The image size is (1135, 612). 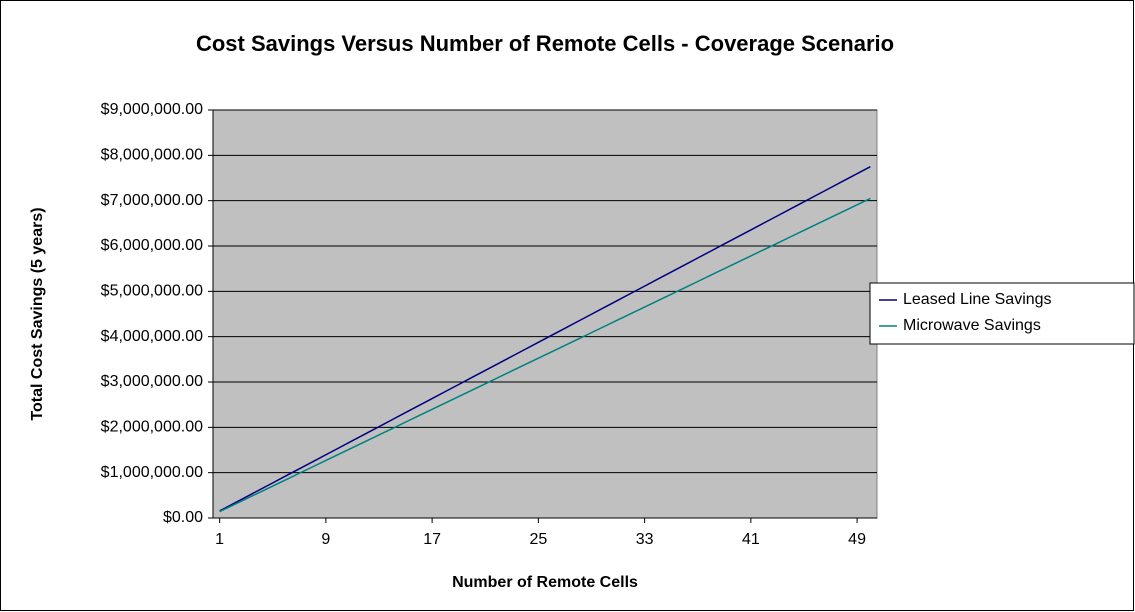 What do you see at coordinates (152, 472) in the screenshot?
I see `y-tick-label: $1,000,000.00` at bounding box center [152, 472].